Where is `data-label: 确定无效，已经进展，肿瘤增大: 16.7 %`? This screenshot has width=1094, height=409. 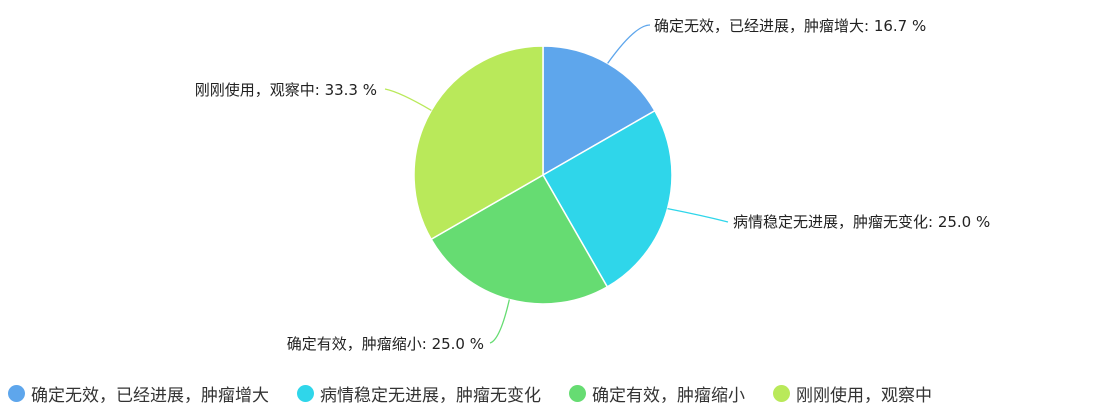
data-label: 确定无效，已经进展，肿瘤增大: 16.7 % is located at coordinates (790, 26).